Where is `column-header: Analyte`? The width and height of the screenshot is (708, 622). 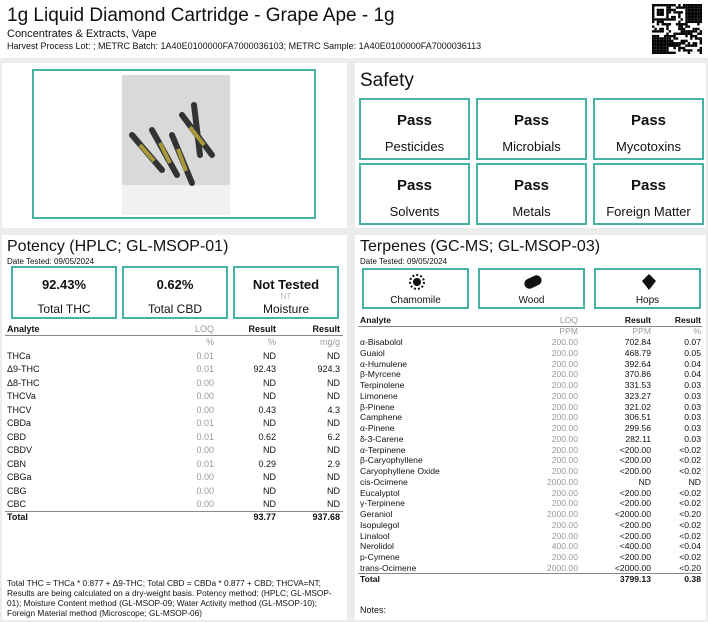
column-header: Analyte is located at coordinates (376, 320).